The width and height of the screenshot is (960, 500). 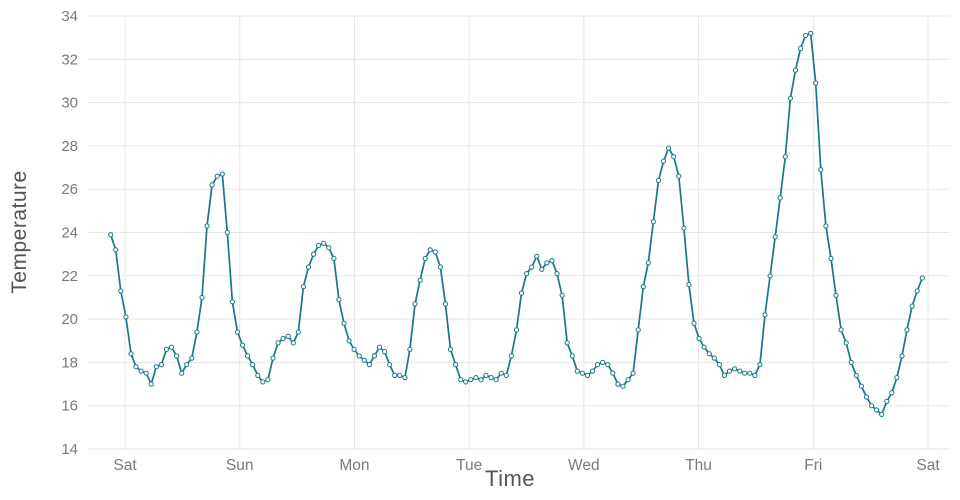 What do you see at coordinates (19, 232) in the screenshot?
I see `y-axis-title: Temperature` at bounding box center [19, 232].